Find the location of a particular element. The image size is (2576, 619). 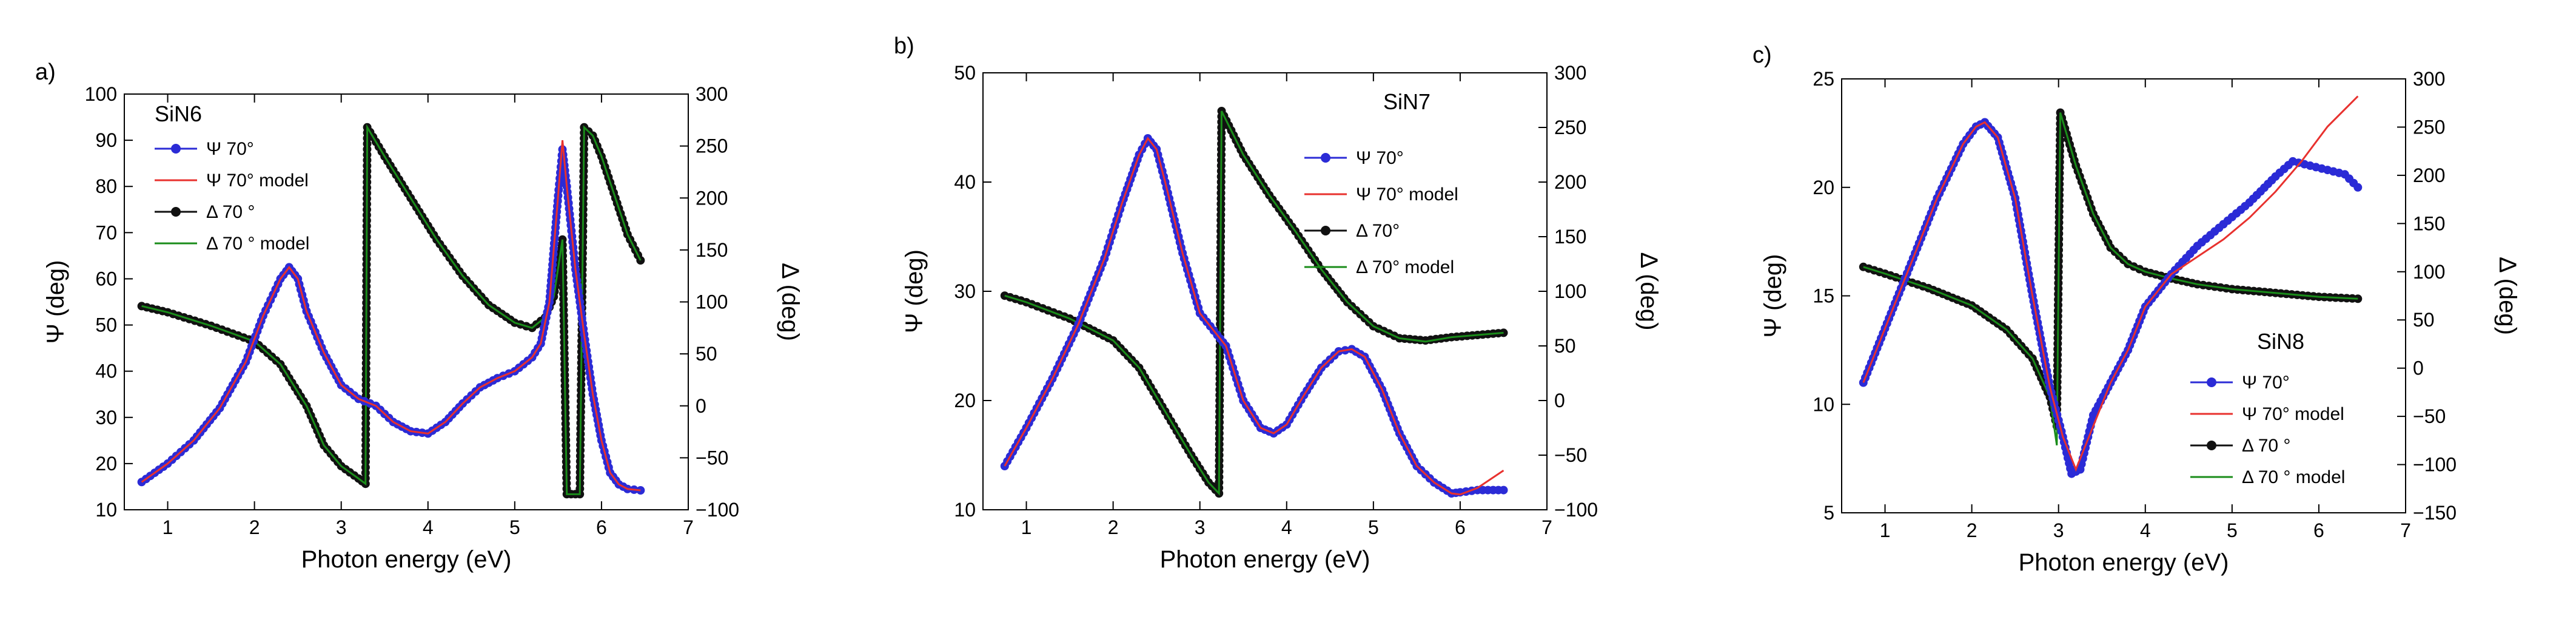

y-tick-label: 100 is located at coordinates (101, 94).